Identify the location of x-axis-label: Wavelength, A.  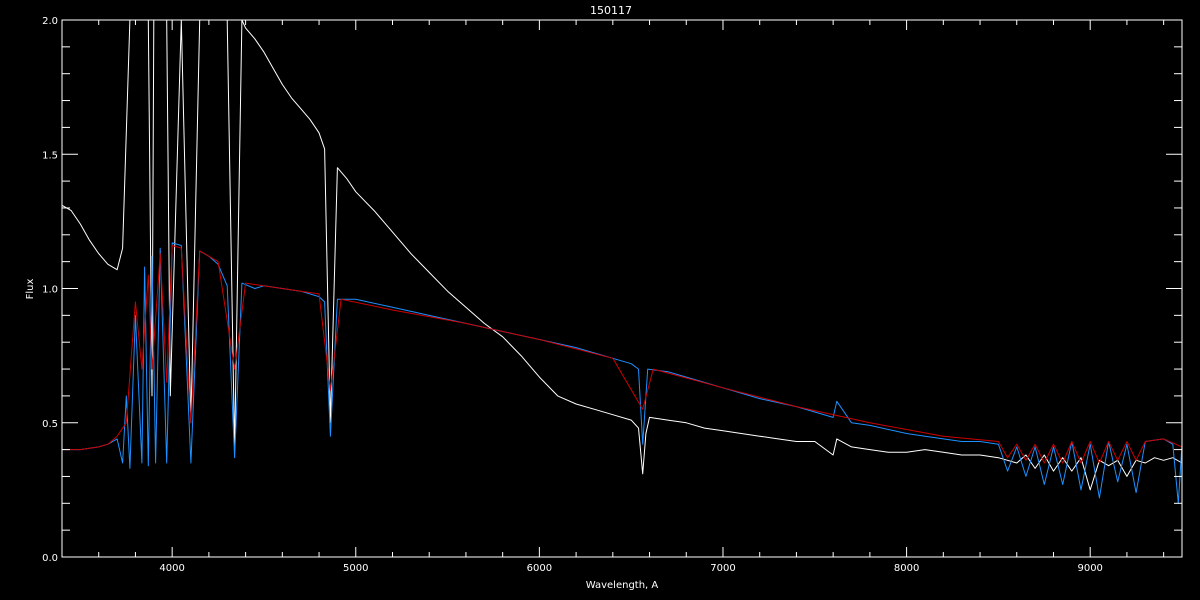
(622, 585).